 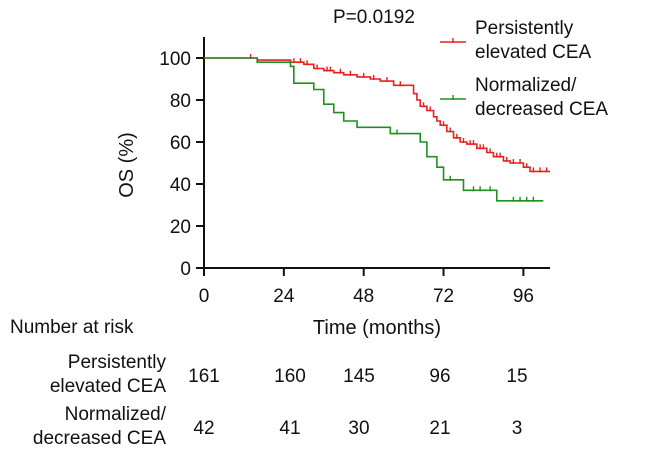 I want to click on x-tick-label: 24, so click(x=284, y=296).